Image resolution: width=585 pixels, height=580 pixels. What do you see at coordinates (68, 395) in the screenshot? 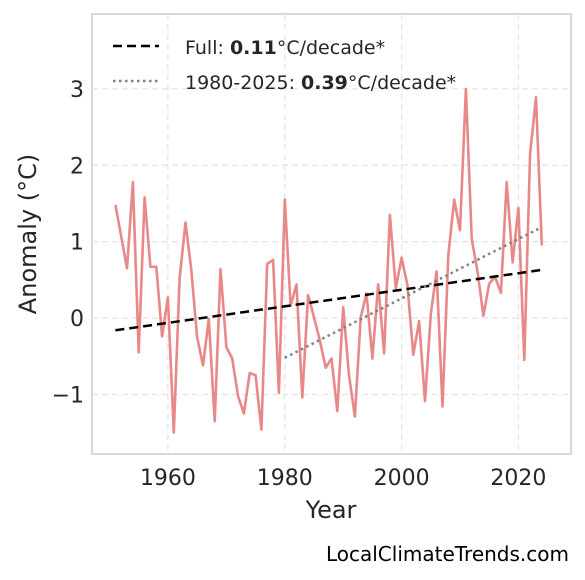
I see `y-tick-label: −1` at bounding box center [68, 395].